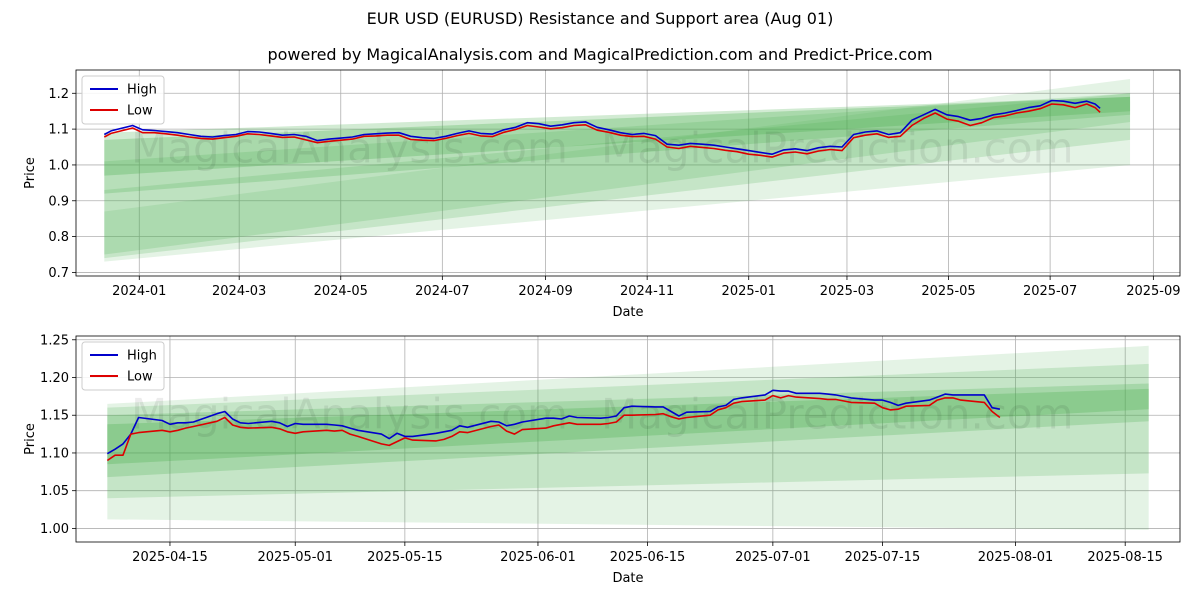  Describe the element at coordinates (54, 529) in the screenshot. I see `y-tick-label: 1.00` at that location.